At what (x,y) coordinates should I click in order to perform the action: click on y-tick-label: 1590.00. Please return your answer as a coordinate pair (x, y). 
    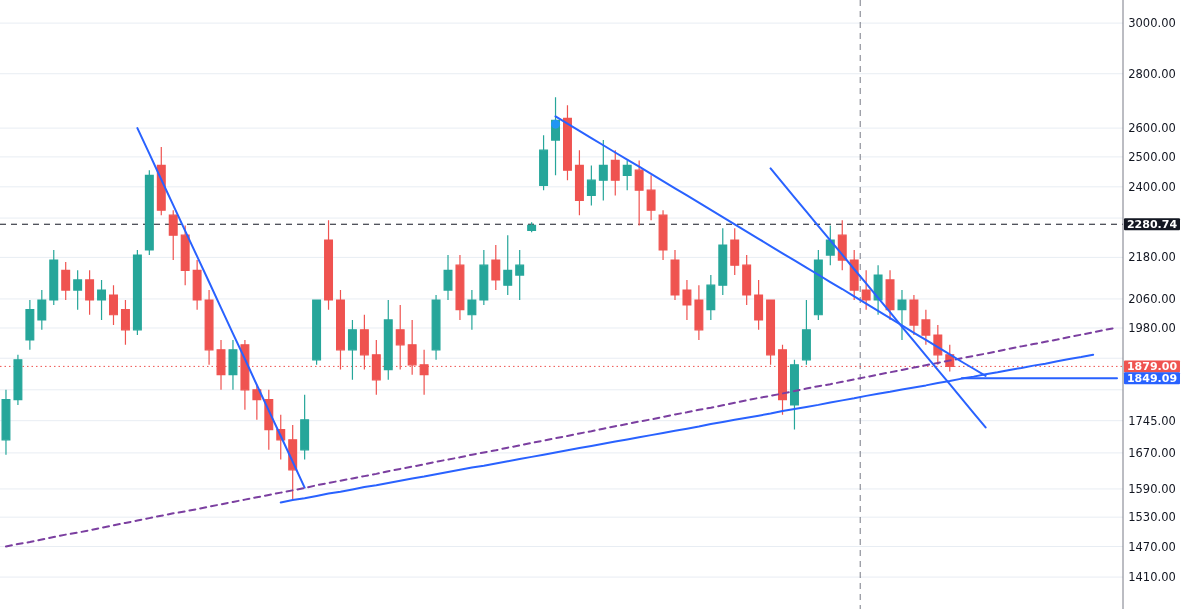
    Looking at the image, I should click on (1152, 488).